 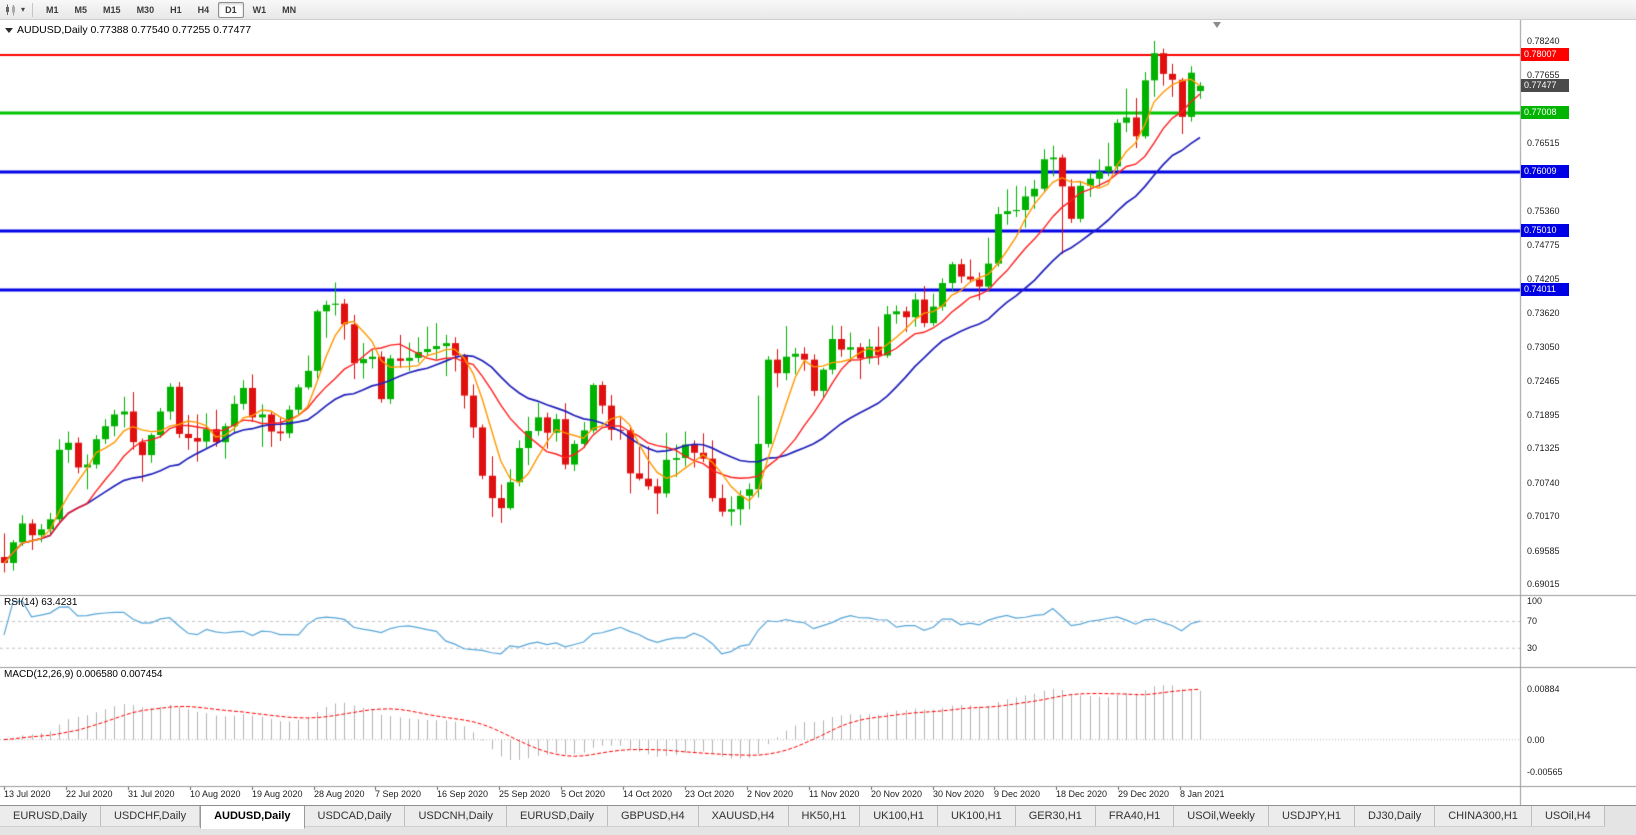 What do you see at coordinates (653, 816) in the screenshot?
I see `chart-tab-gbpusd-h4: GBPUSD,H4` at bounding box center [653, 816].